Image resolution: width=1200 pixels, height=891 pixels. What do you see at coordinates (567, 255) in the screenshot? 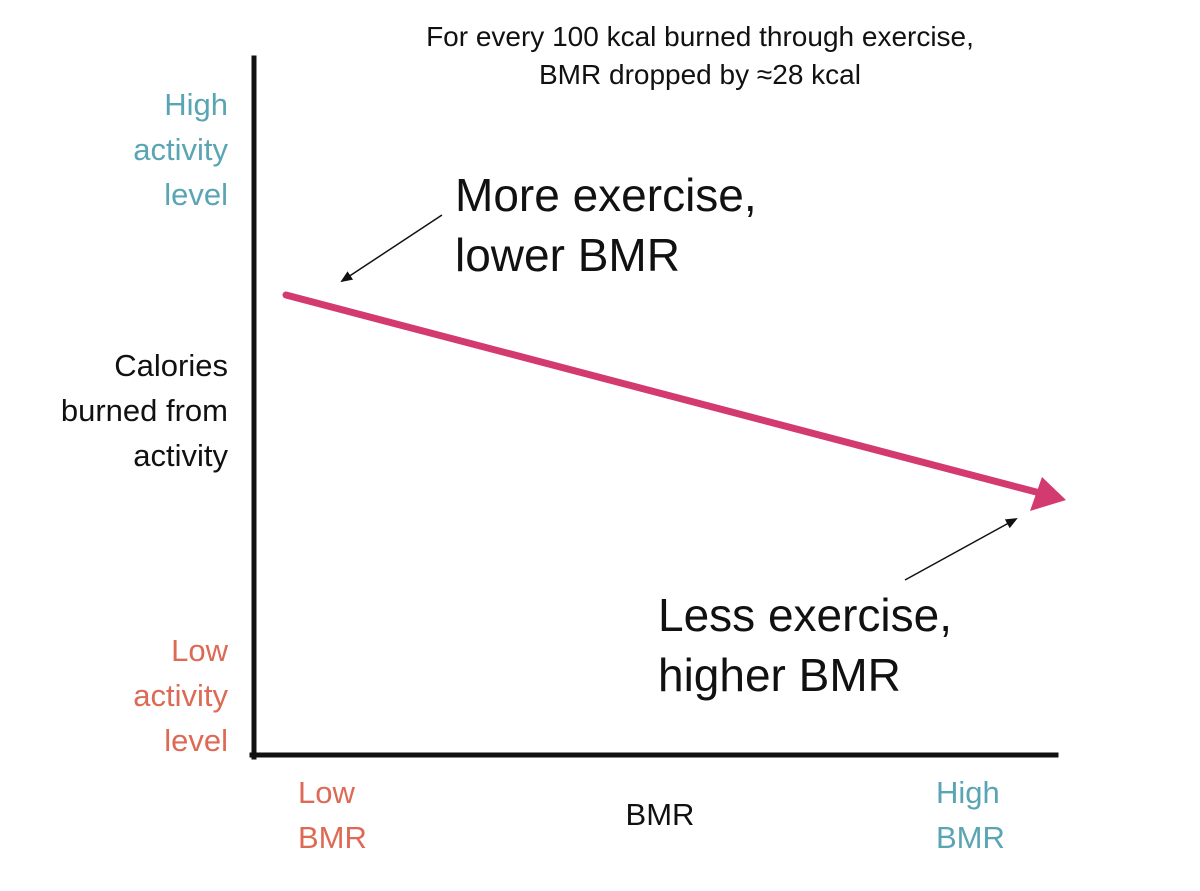
I see `more-exercise-line-2: lower BMR` at bounding box center [567, 255].